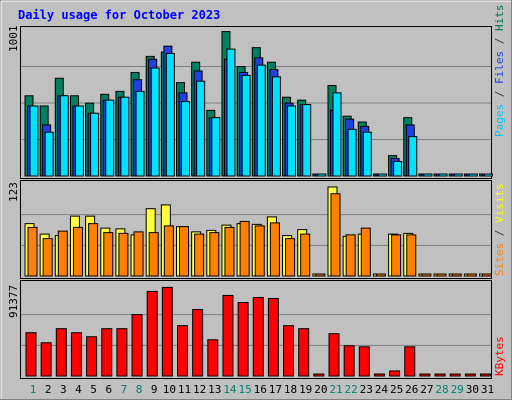 Image resolution: width=512 pixels, height=400 pixels. I want to click on x-tick-label-day-6: 6, so click(108, 389).